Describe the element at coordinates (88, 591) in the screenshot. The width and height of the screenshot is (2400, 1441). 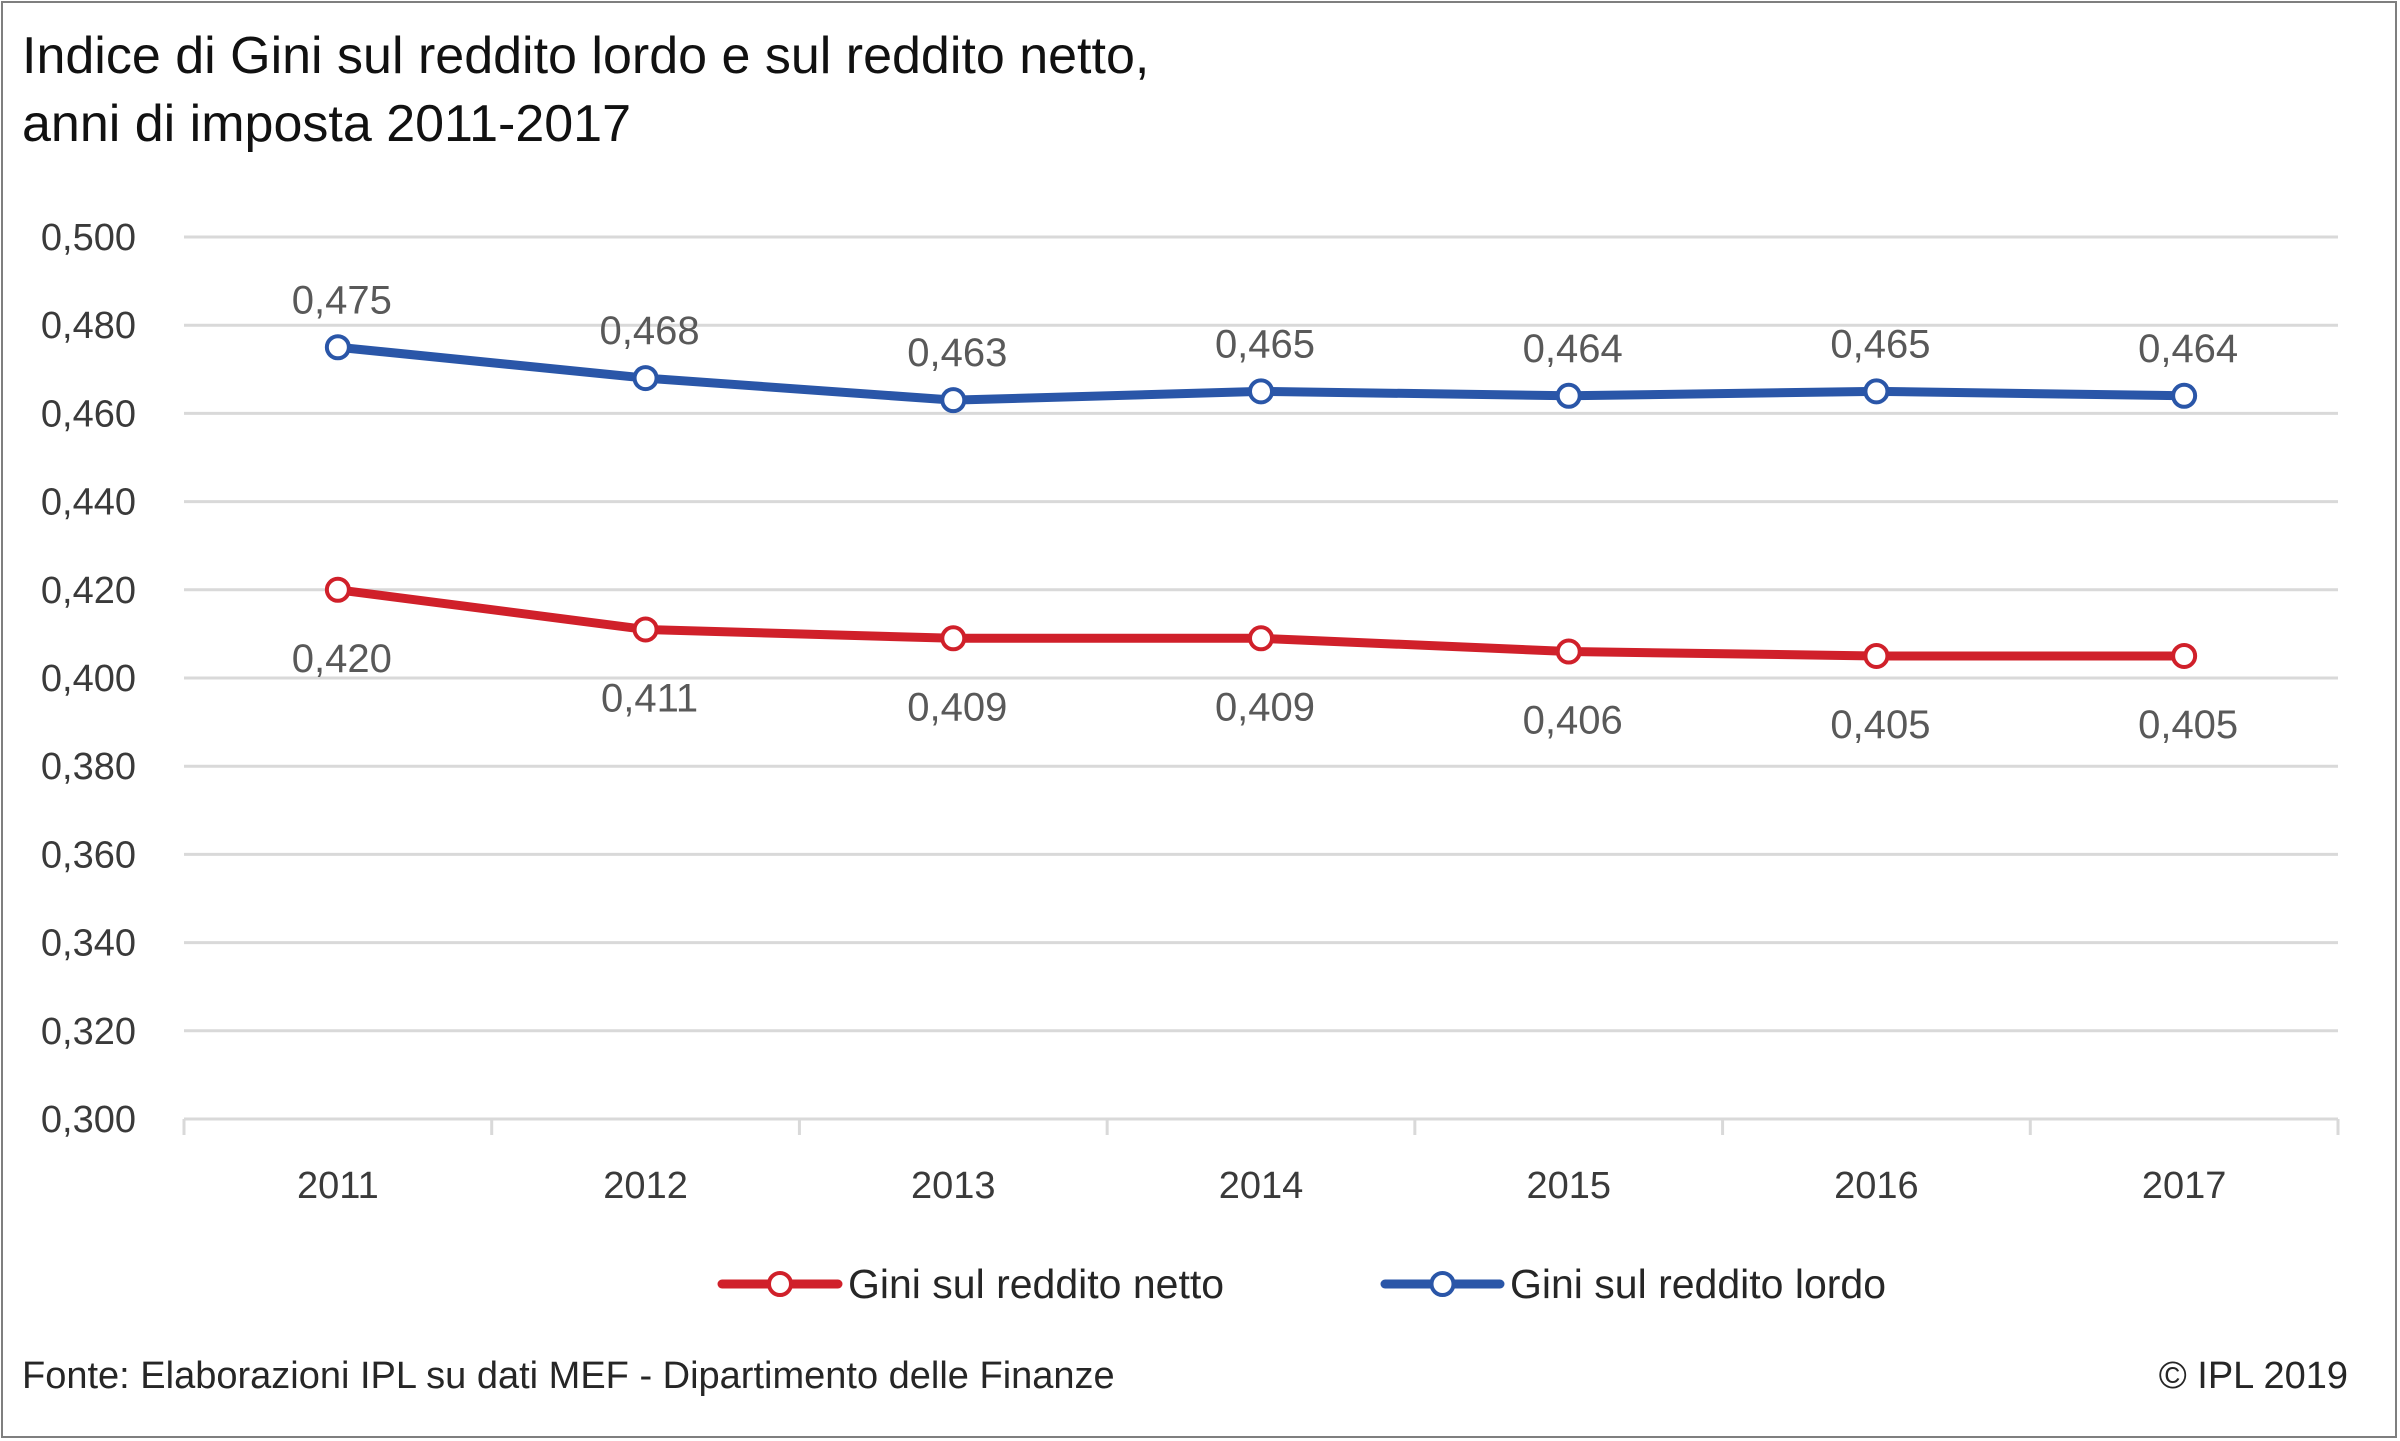
I see `y-tick-label: 0,420` at that location.